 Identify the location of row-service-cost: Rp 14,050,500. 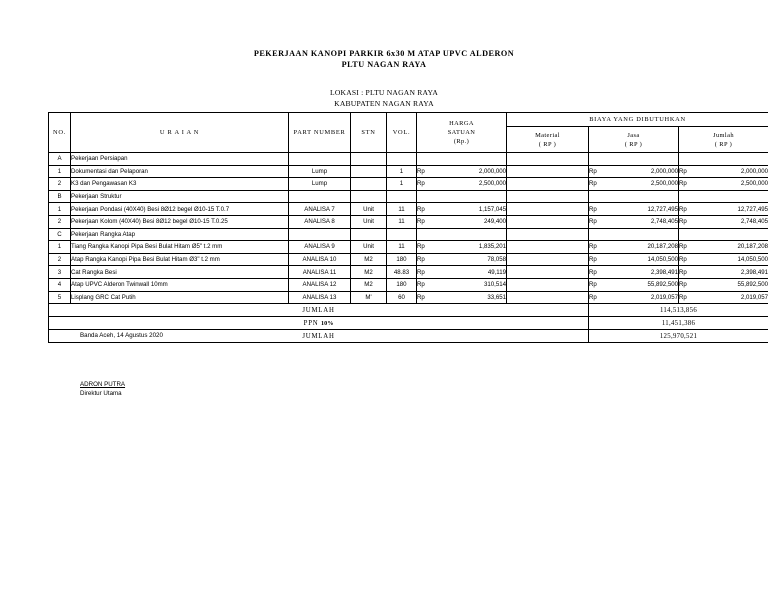
(633, 259).